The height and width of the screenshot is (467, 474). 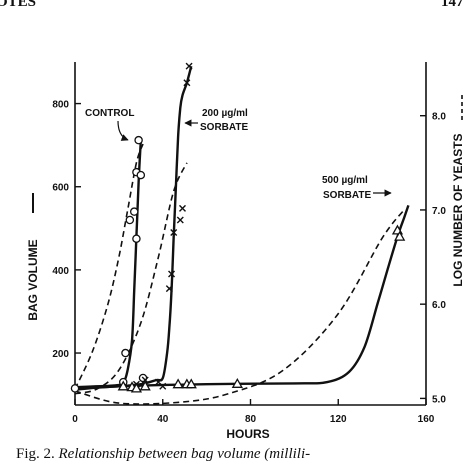 What do you see at coordinates (439, 211) in the screenshot?
I see `y-tick-label-right: 7.0` at bounding box center [439, 211].